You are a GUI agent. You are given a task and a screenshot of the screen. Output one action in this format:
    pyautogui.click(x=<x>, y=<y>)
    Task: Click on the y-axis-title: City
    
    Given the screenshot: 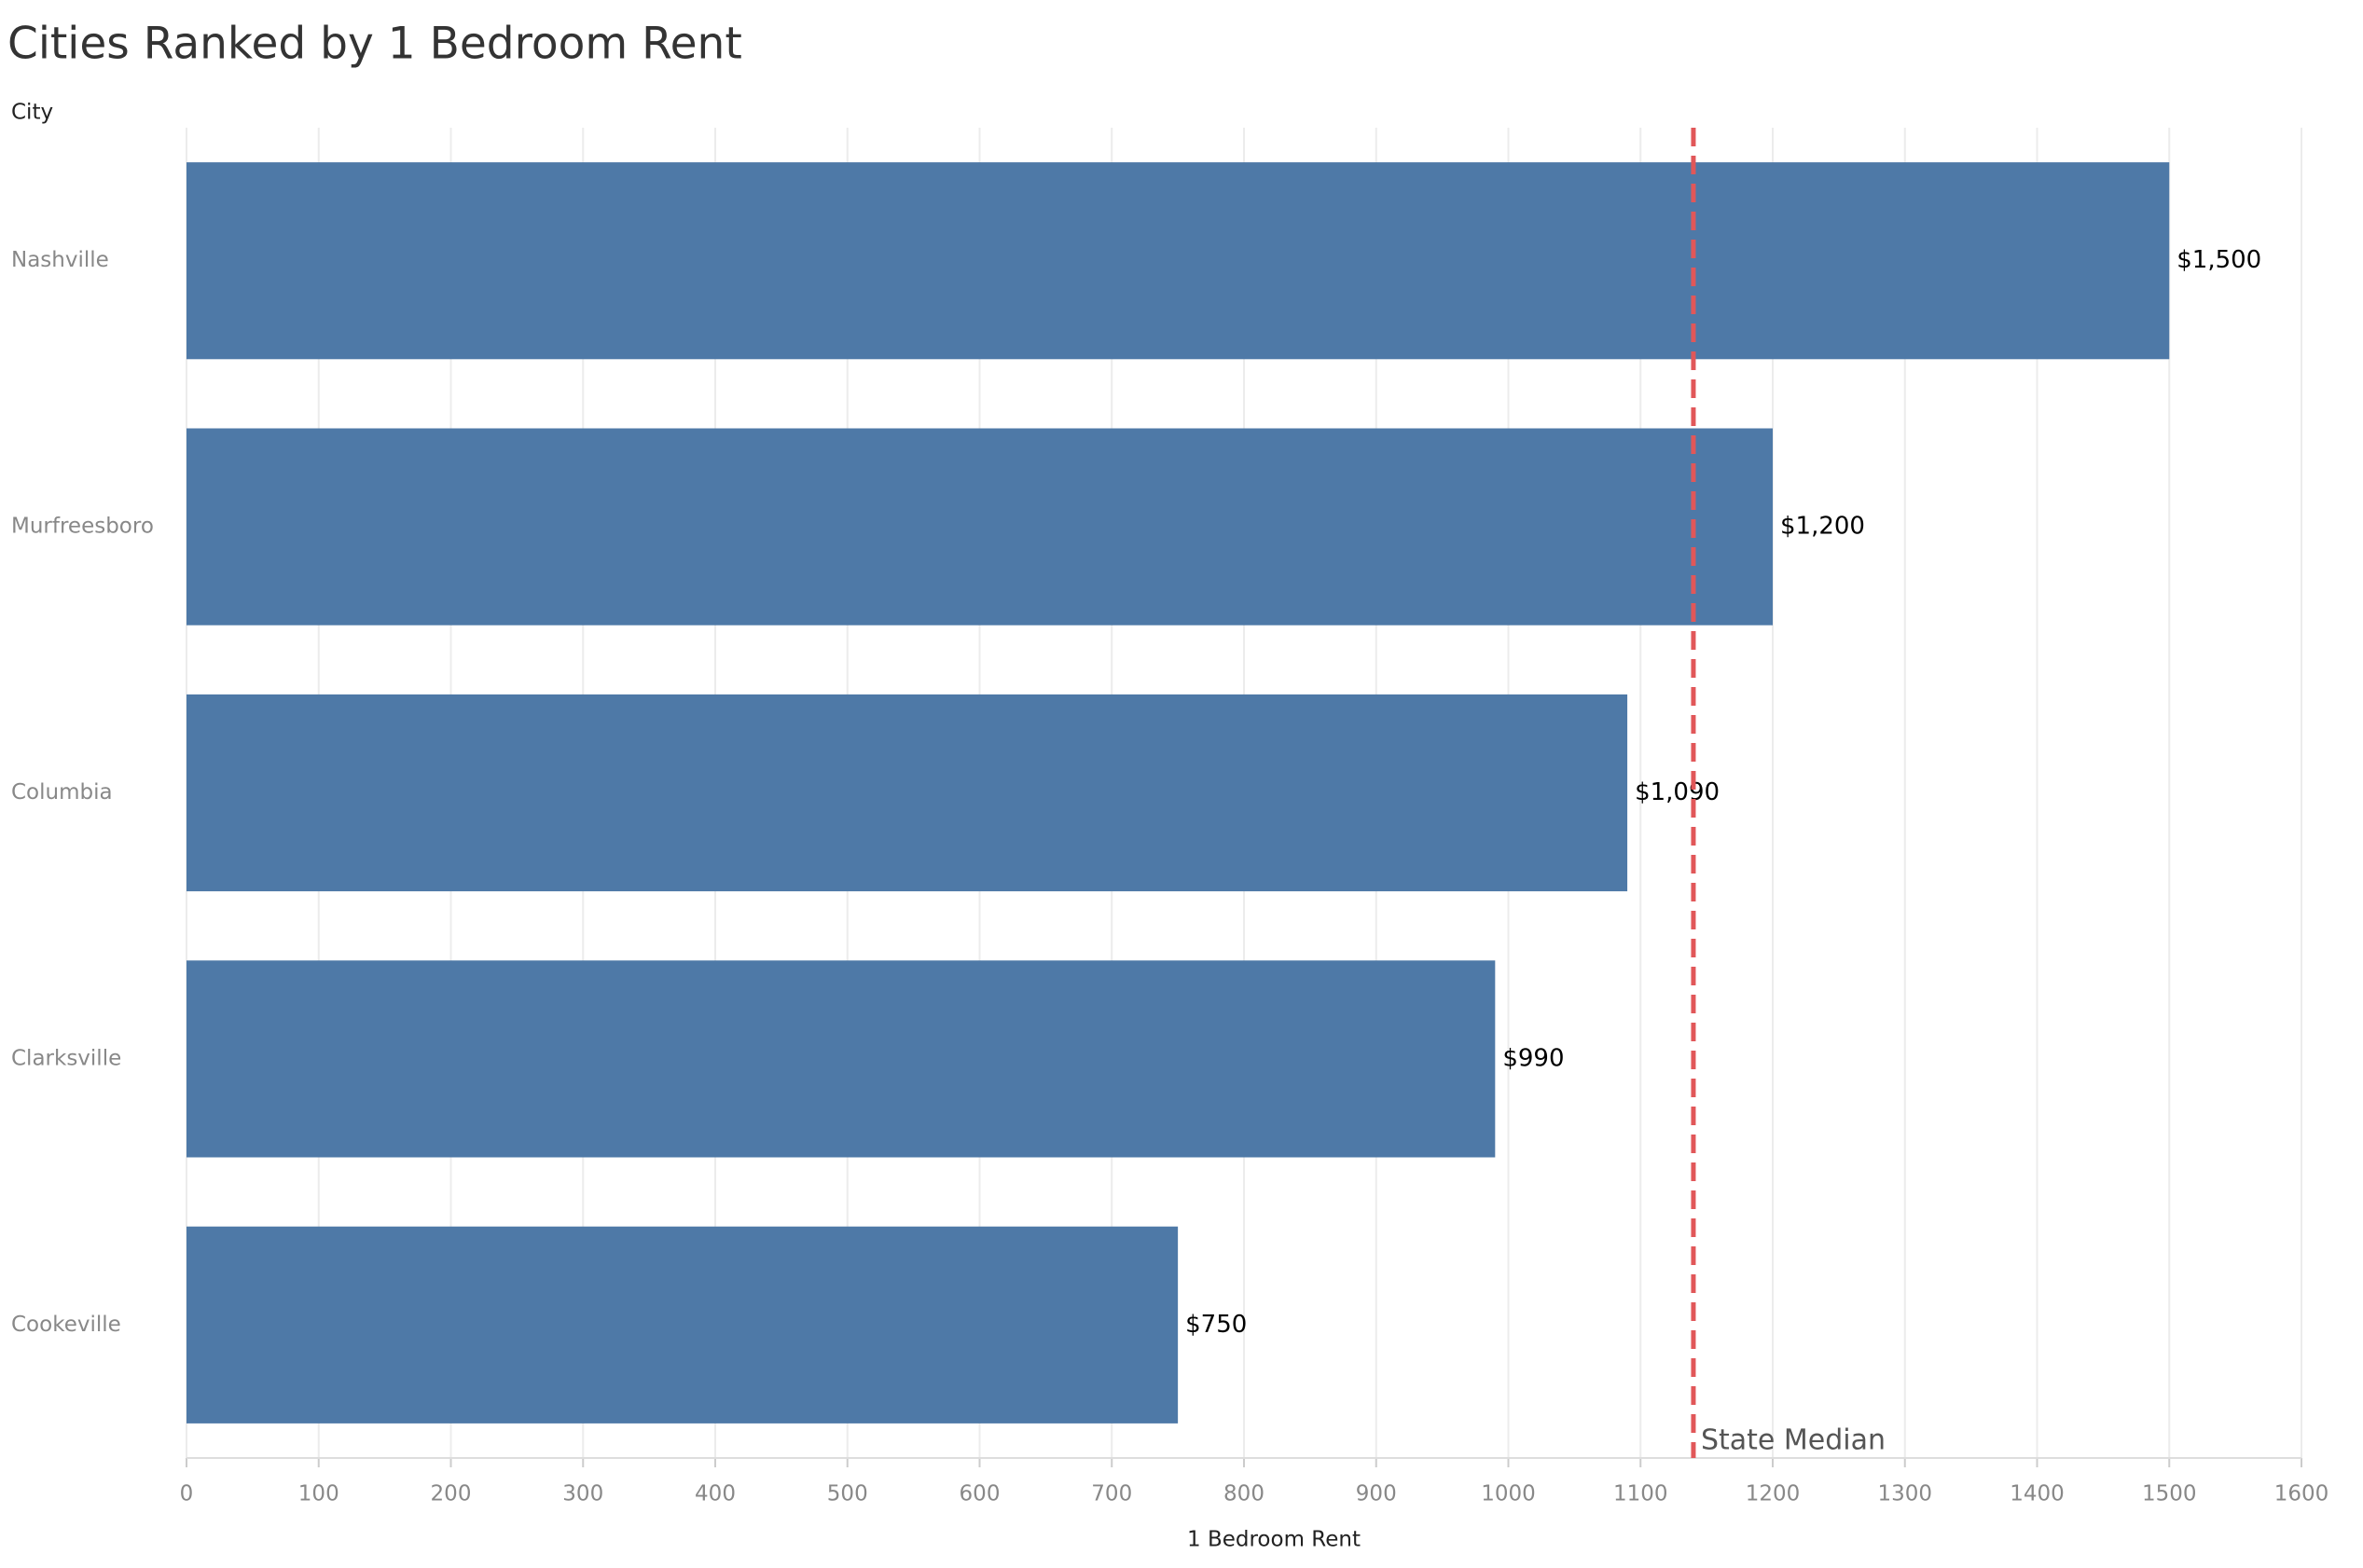 What is the action you would take?
    pyautogui.click(x=32, y=113)
    